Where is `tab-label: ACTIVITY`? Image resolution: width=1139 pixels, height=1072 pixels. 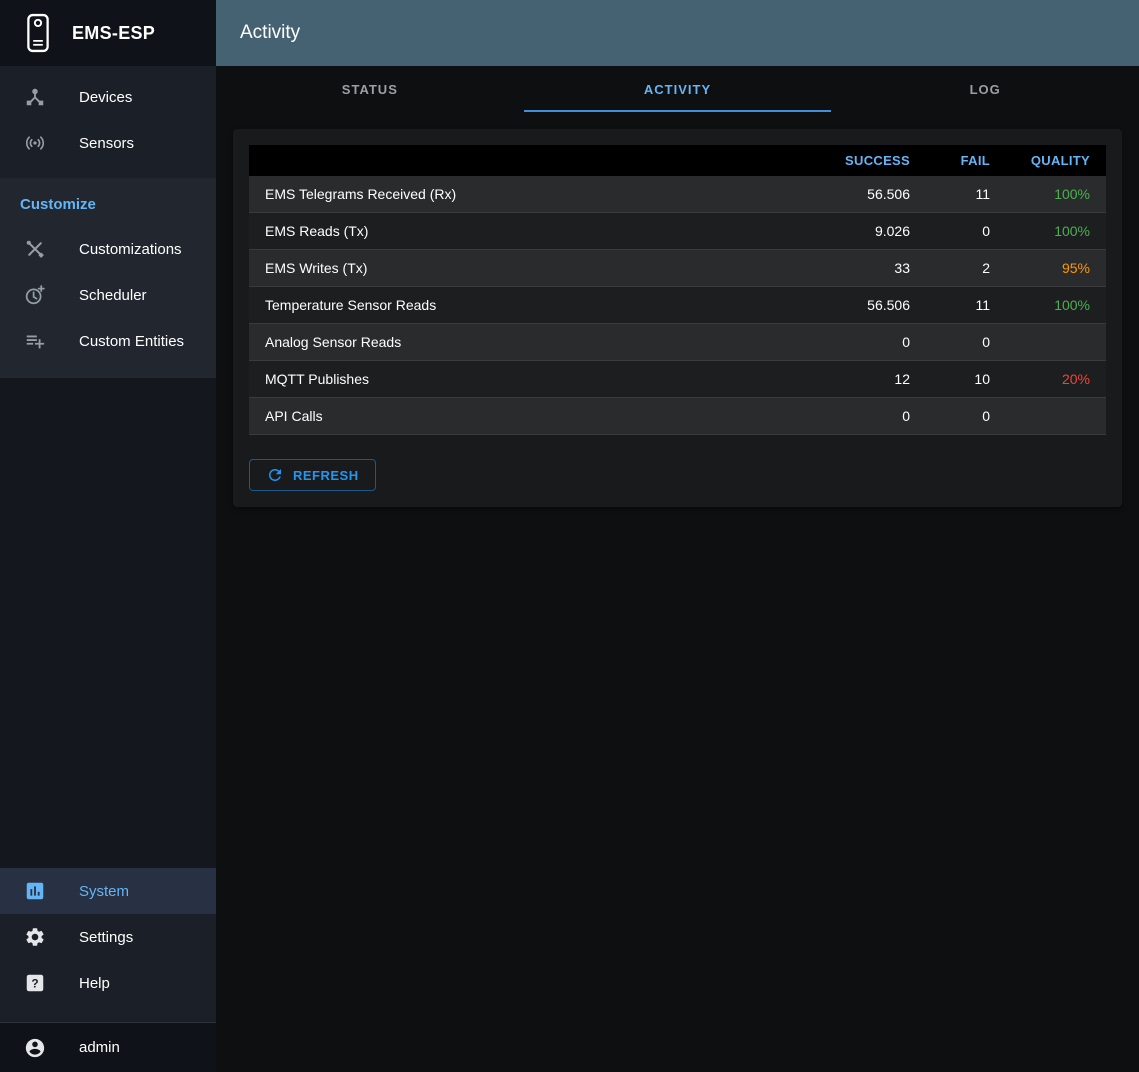 tab-label: ACTIVITY is located at coordinates (677, 89).